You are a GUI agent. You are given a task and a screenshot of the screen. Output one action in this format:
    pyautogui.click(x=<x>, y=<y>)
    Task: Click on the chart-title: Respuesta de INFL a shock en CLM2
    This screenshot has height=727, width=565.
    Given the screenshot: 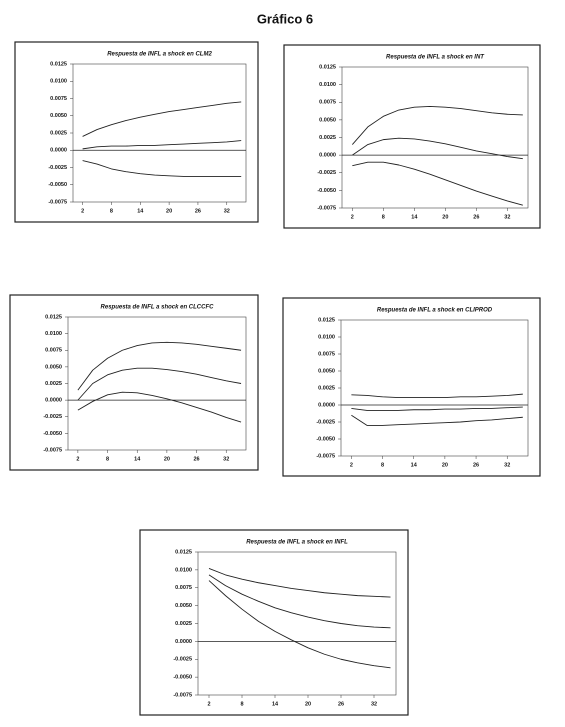 What is the action you would take?
    pyautogui.click(x=159, y=55)
    